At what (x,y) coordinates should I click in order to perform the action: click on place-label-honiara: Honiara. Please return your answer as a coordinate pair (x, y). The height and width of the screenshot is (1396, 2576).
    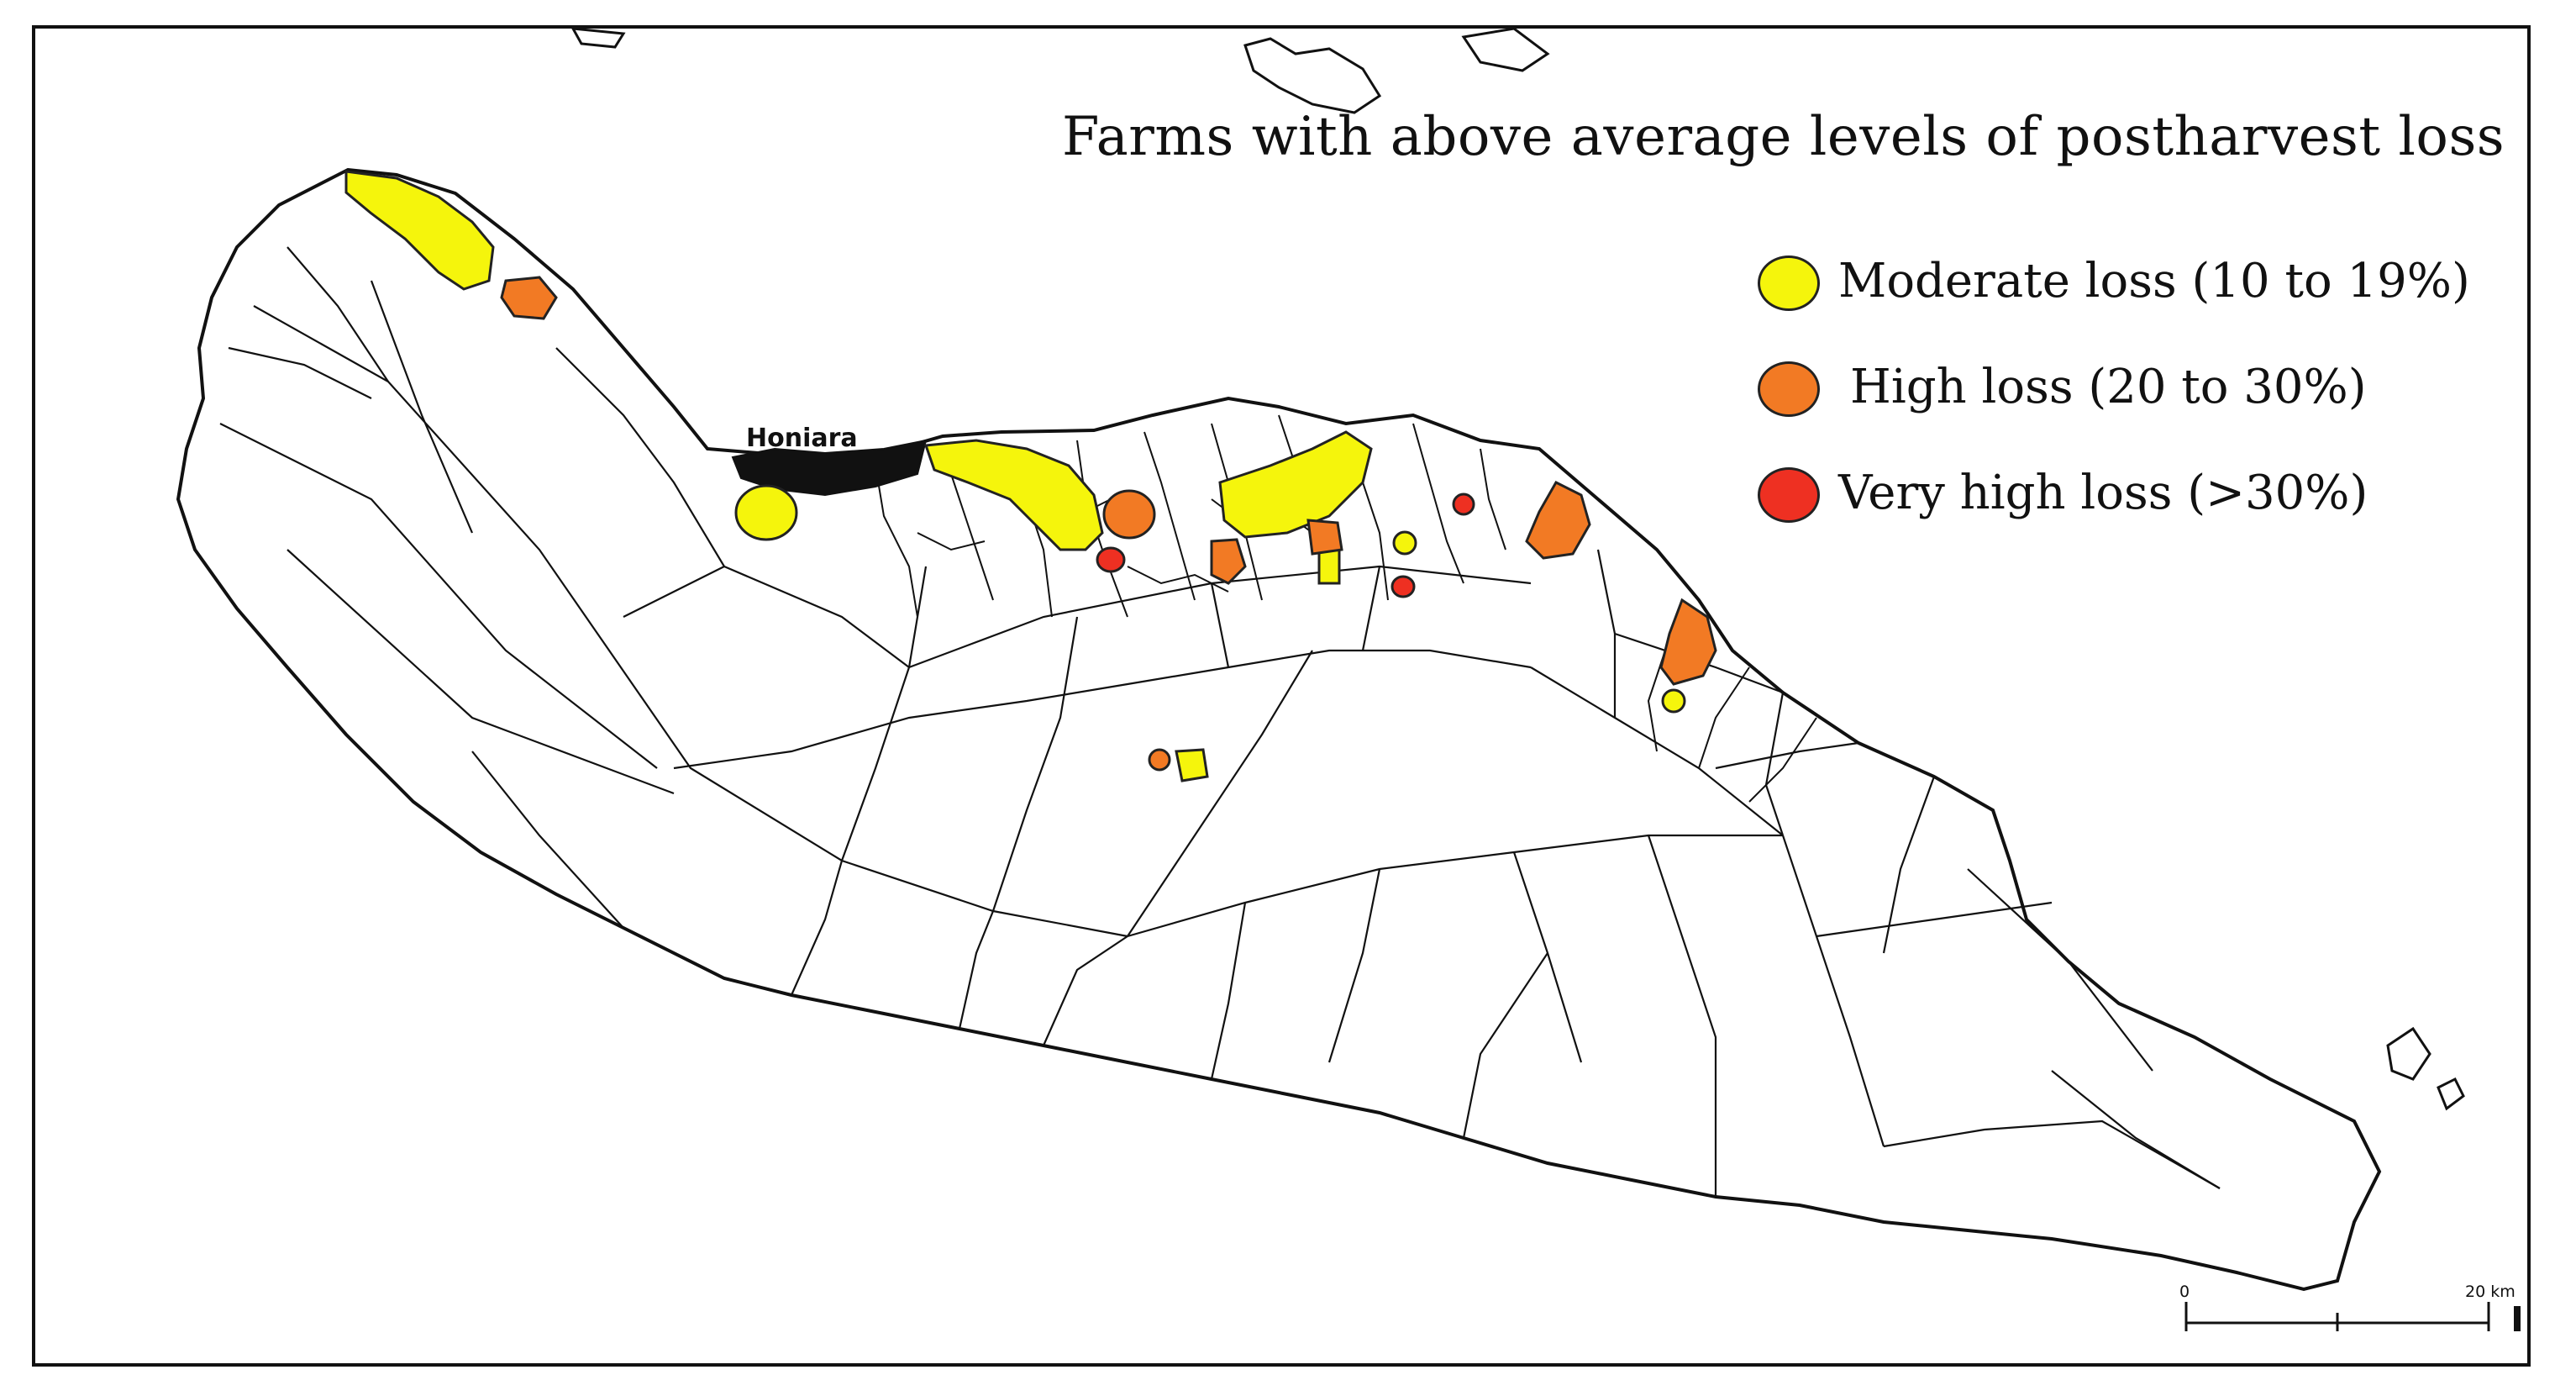
    Looking at the image, I should click on (802, 438).